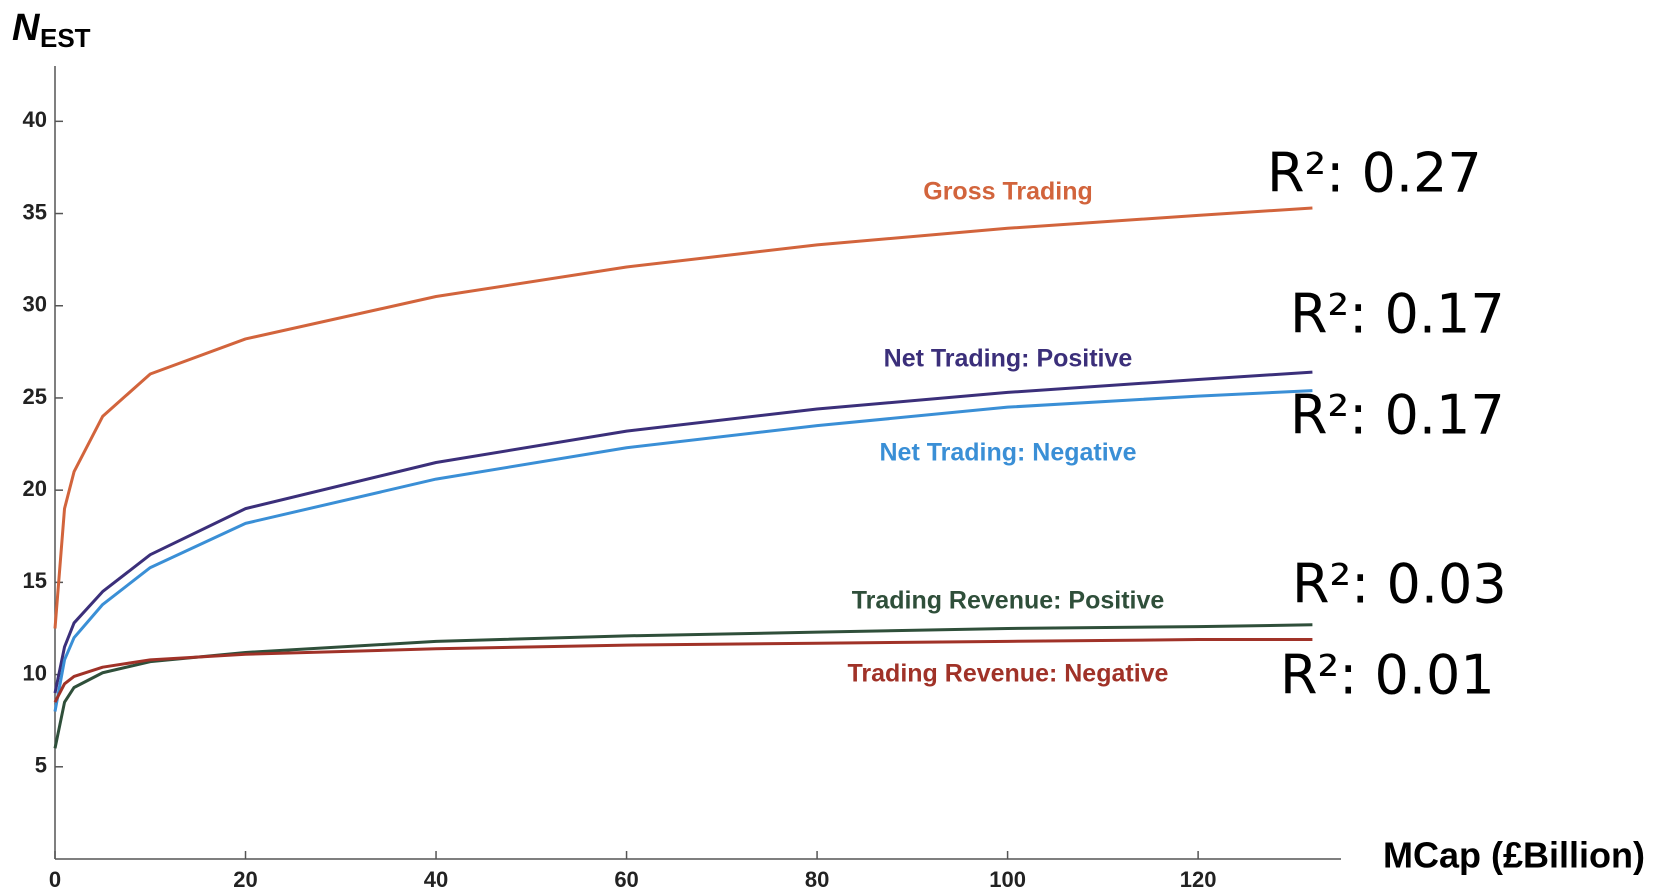  I want to click on x-tick-label: 60, so click(626, 877).